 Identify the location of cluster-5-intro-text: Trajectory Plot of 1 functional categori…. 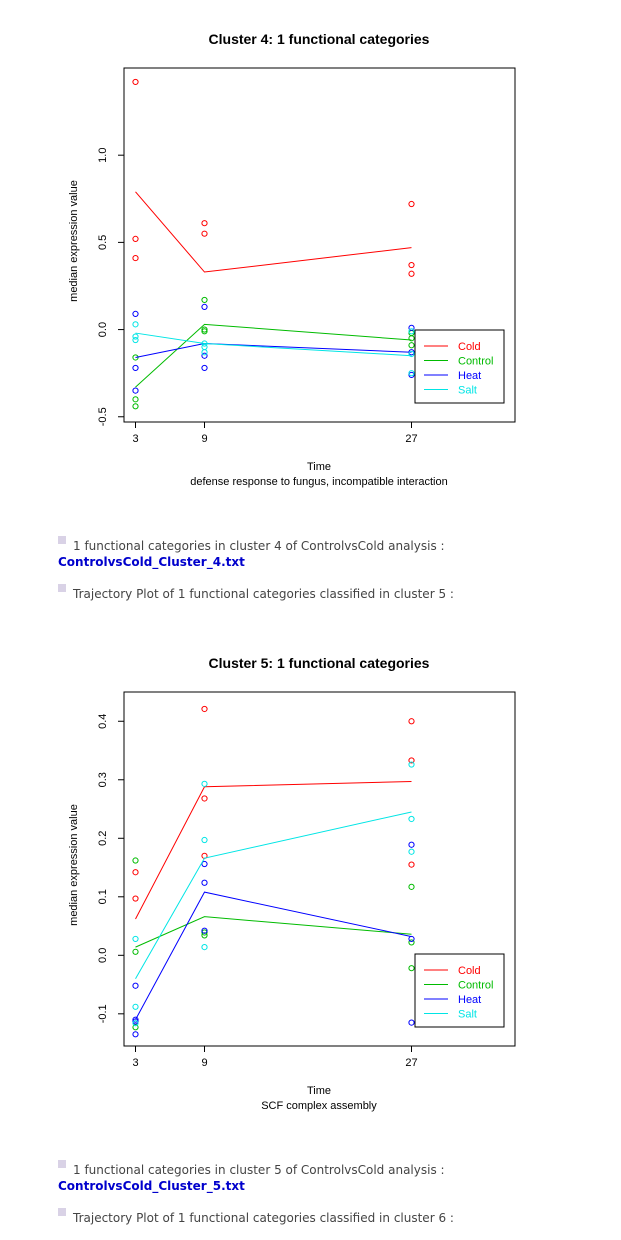
(263, 594).